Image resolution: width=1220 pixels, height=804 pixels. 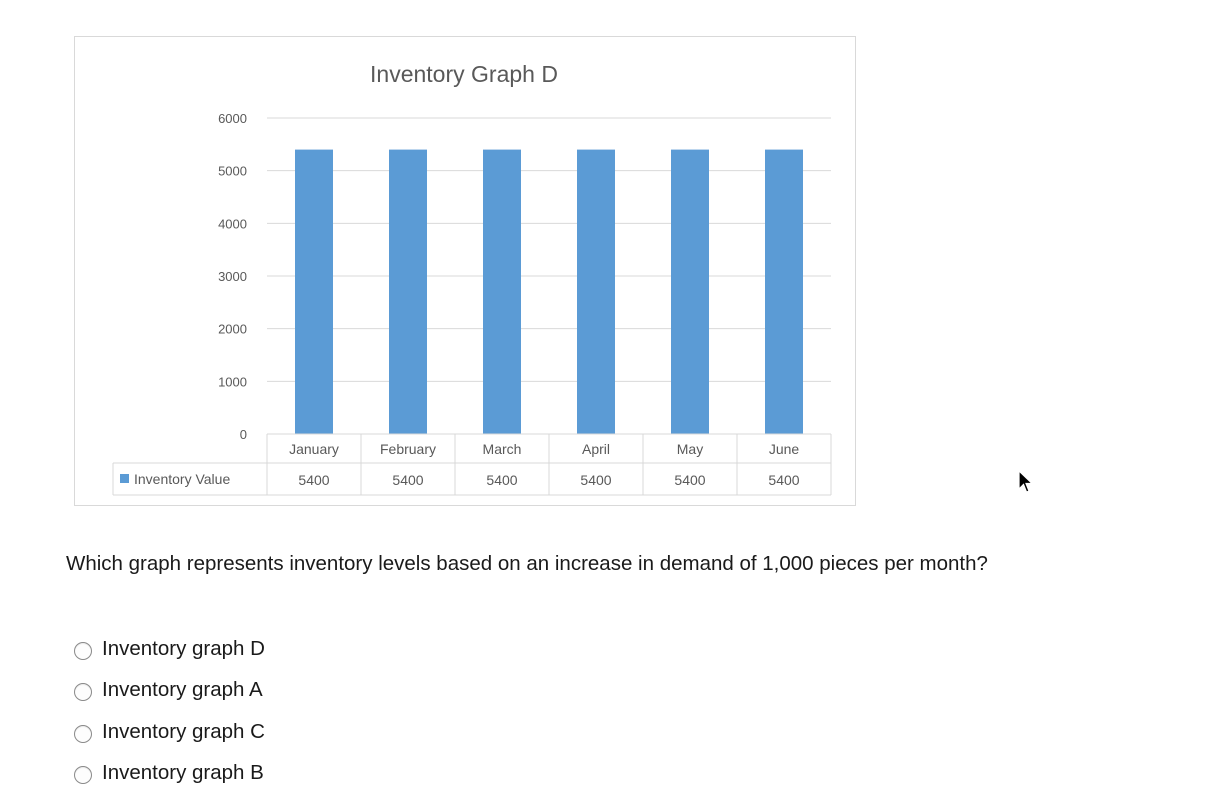 What do you see at coordinates (232, 276) in the screenshot?
I see `y-tick-label: 3000` at bounding box center [232, 276].